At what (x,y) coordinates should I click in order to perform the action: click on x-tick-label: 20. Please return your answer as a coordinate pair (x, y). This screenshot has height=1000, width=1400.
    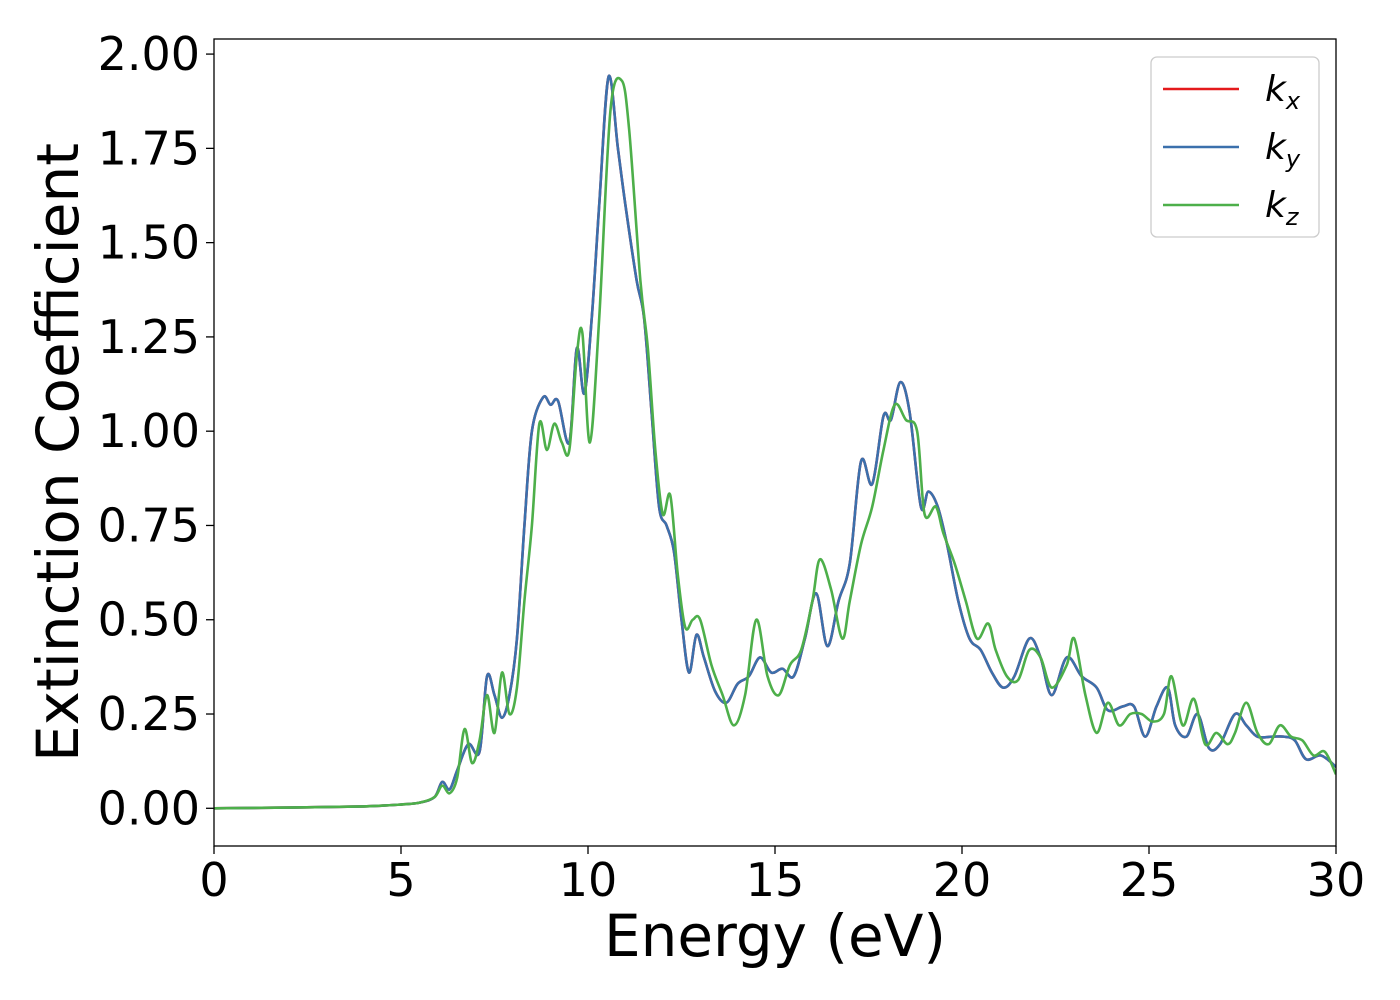
    Looking at the image, I should click on (962, 880).